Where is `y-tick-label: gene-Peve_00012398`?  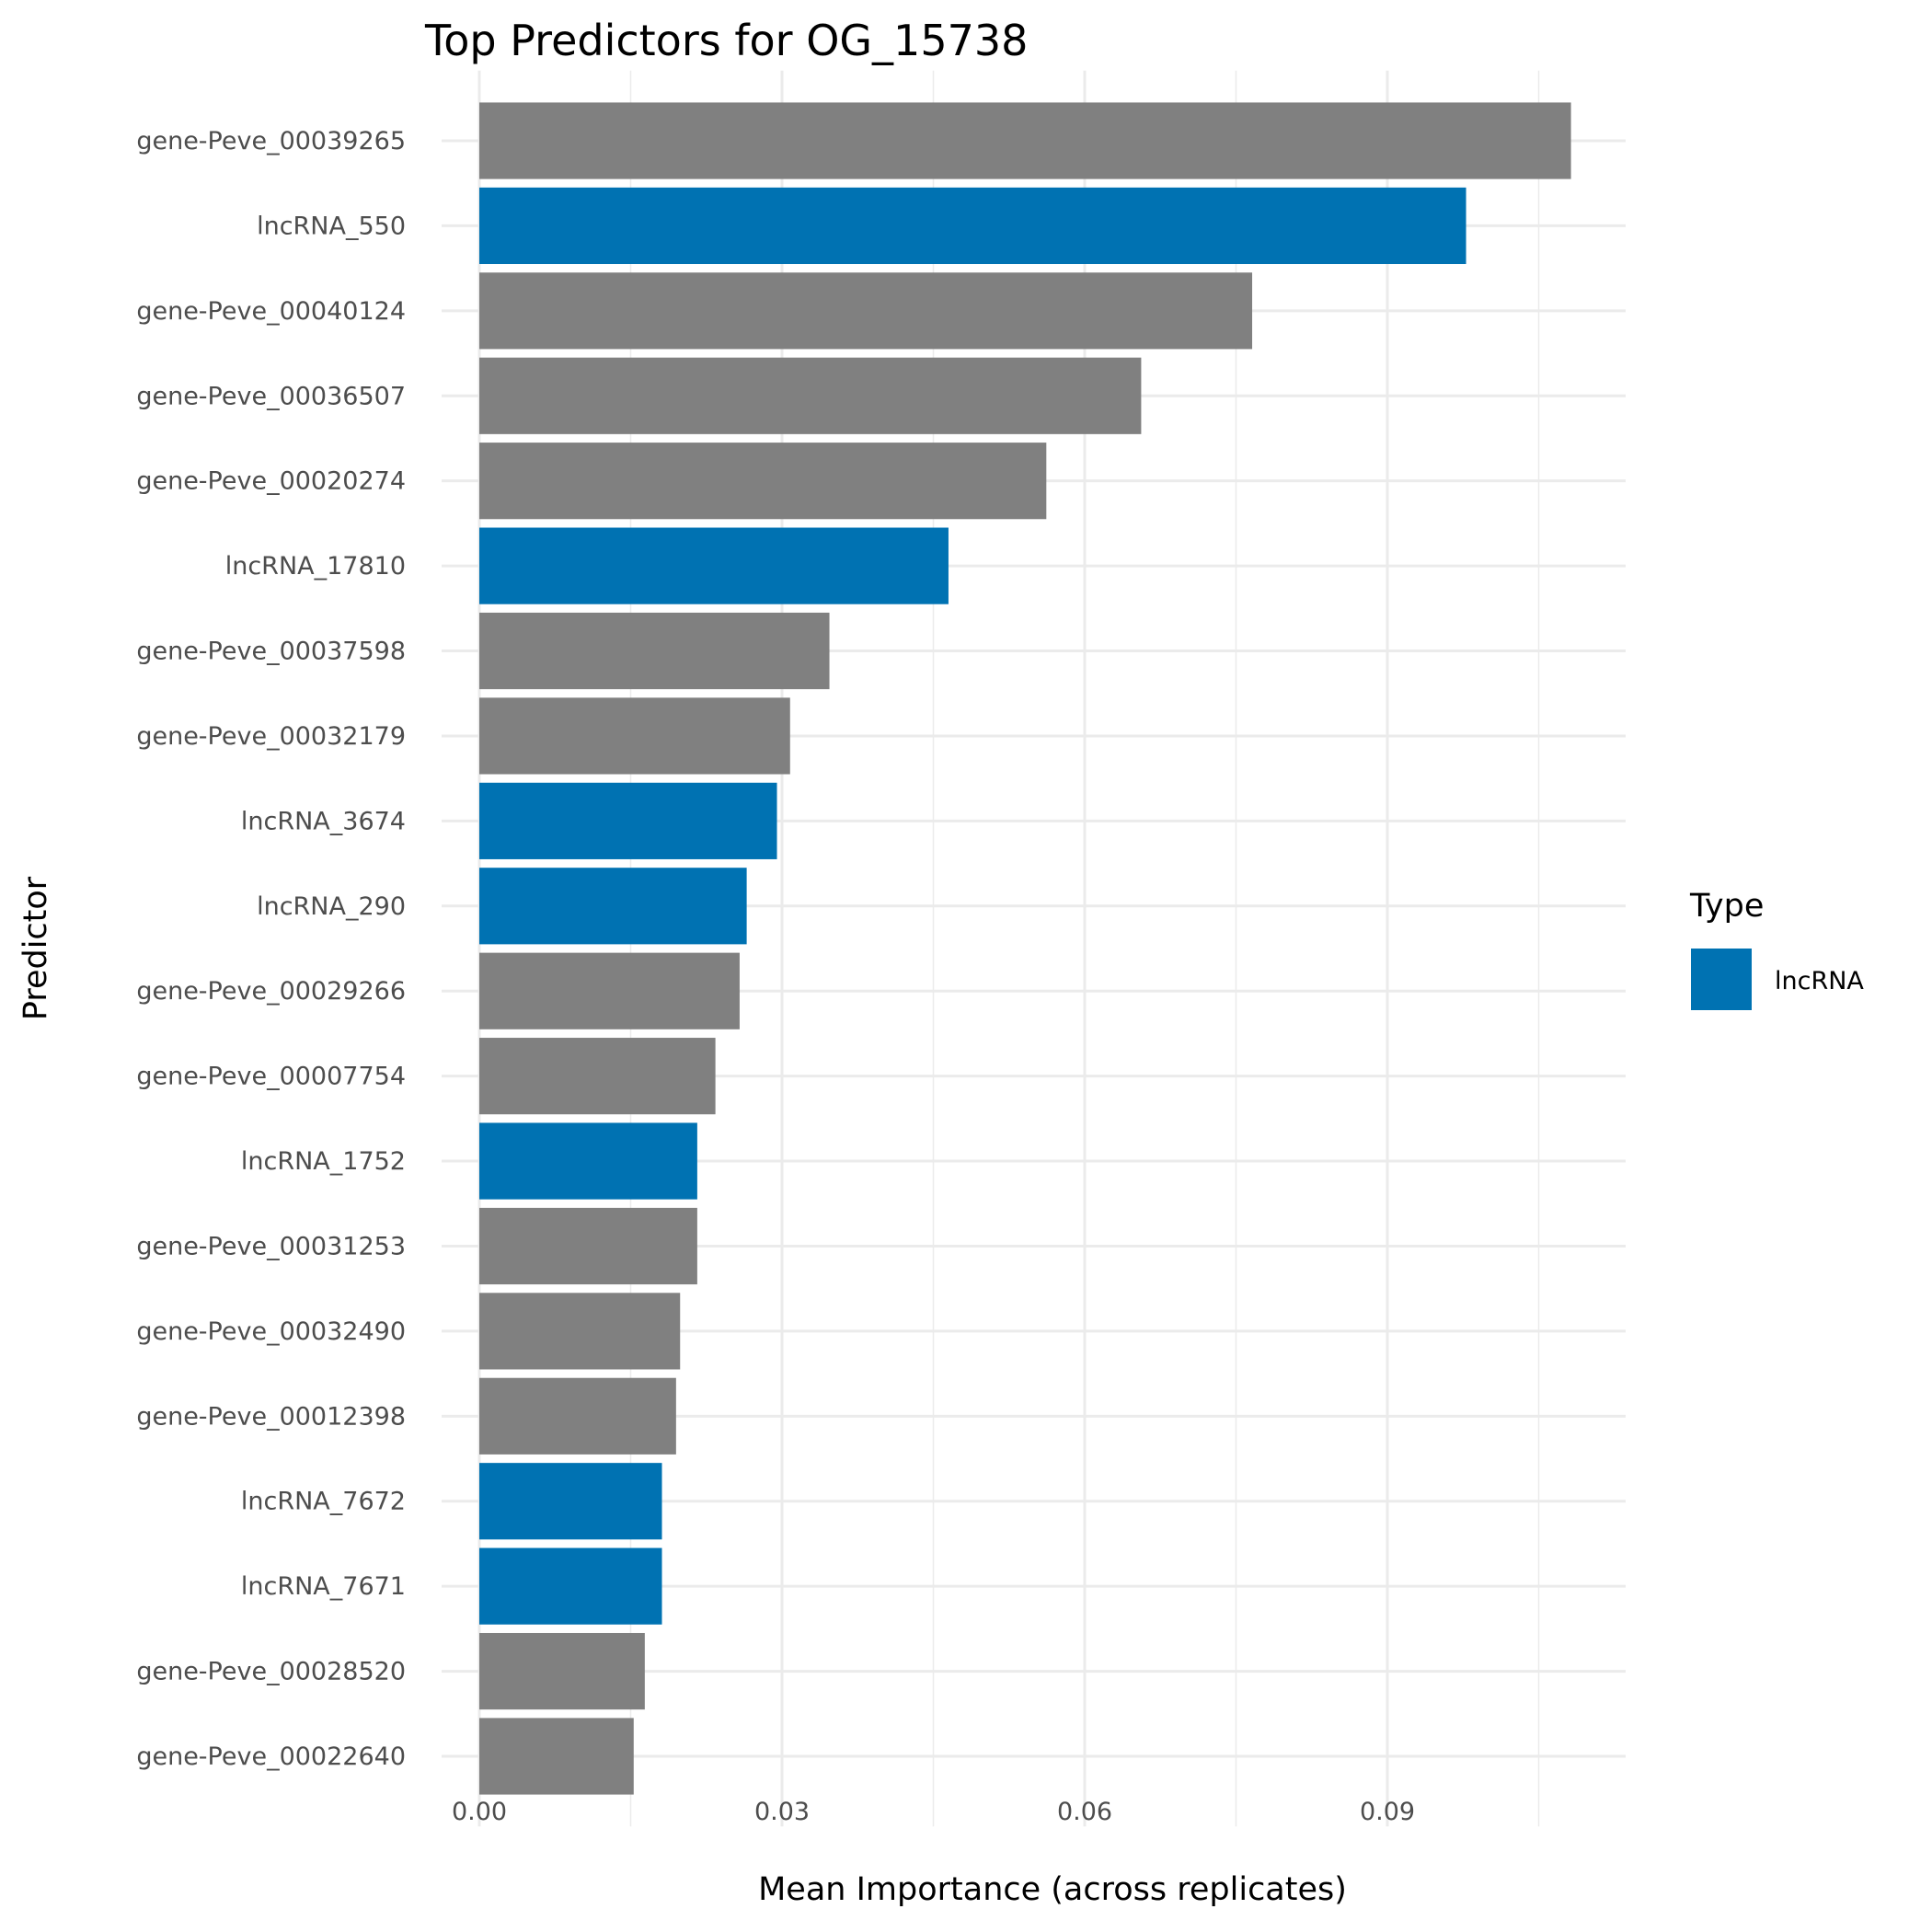
y-tick-label: gene-Peve_00012398 is located at coordinates (271, 1416).